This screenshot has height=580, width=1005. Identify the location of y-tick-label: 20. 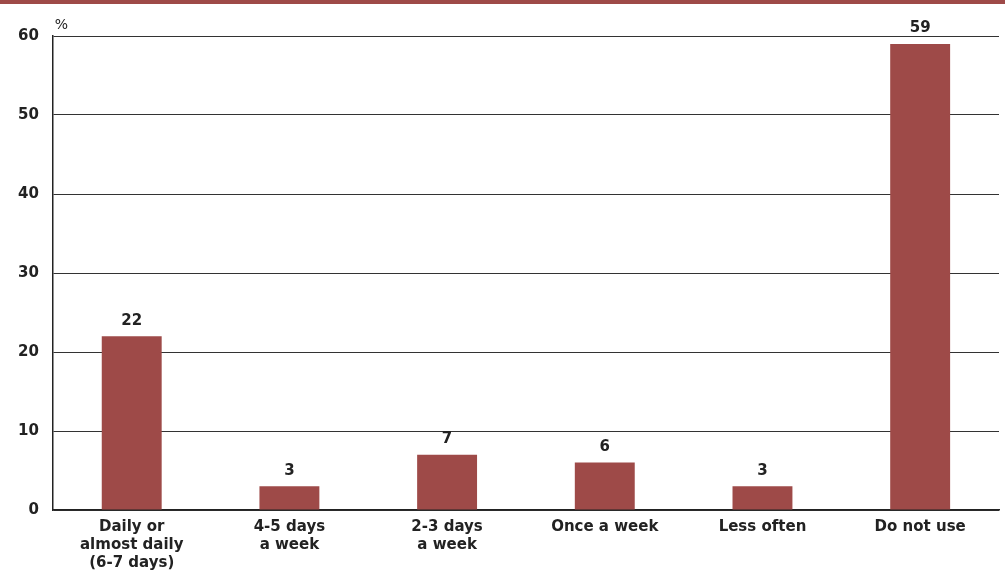
(28, 350).